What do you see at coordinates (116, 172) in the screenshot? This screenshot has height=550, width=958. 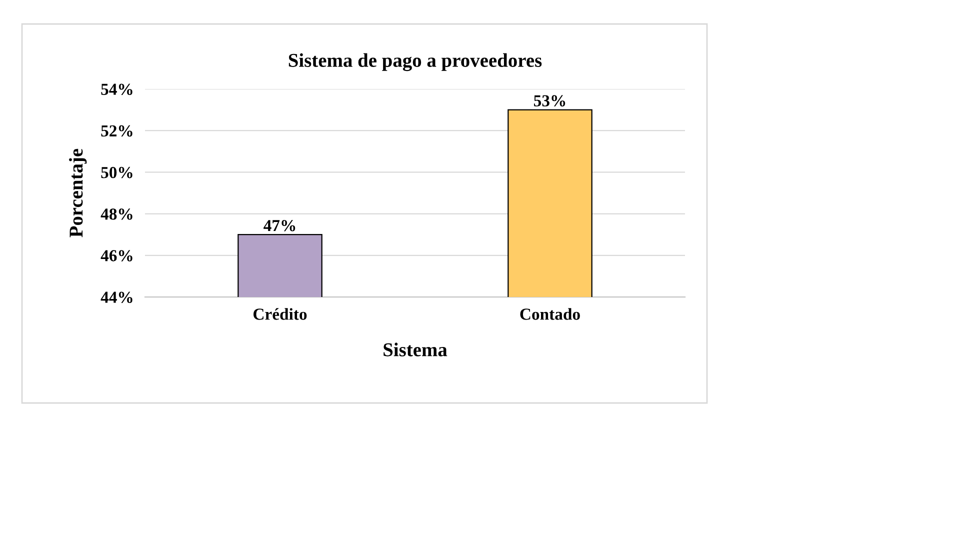 I see `y-tick-label: 50%` at bounding box center [116, 172].